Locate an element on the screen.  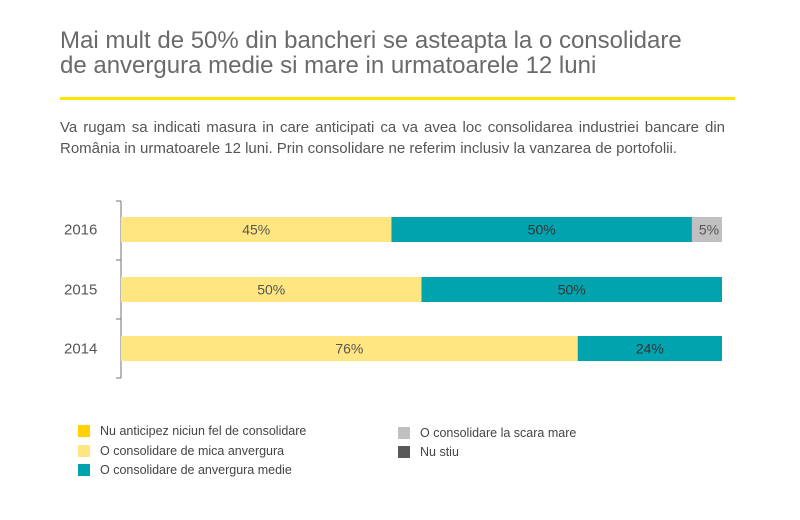
data-label-2015-2: 50% is located at coordinates (572, 290).